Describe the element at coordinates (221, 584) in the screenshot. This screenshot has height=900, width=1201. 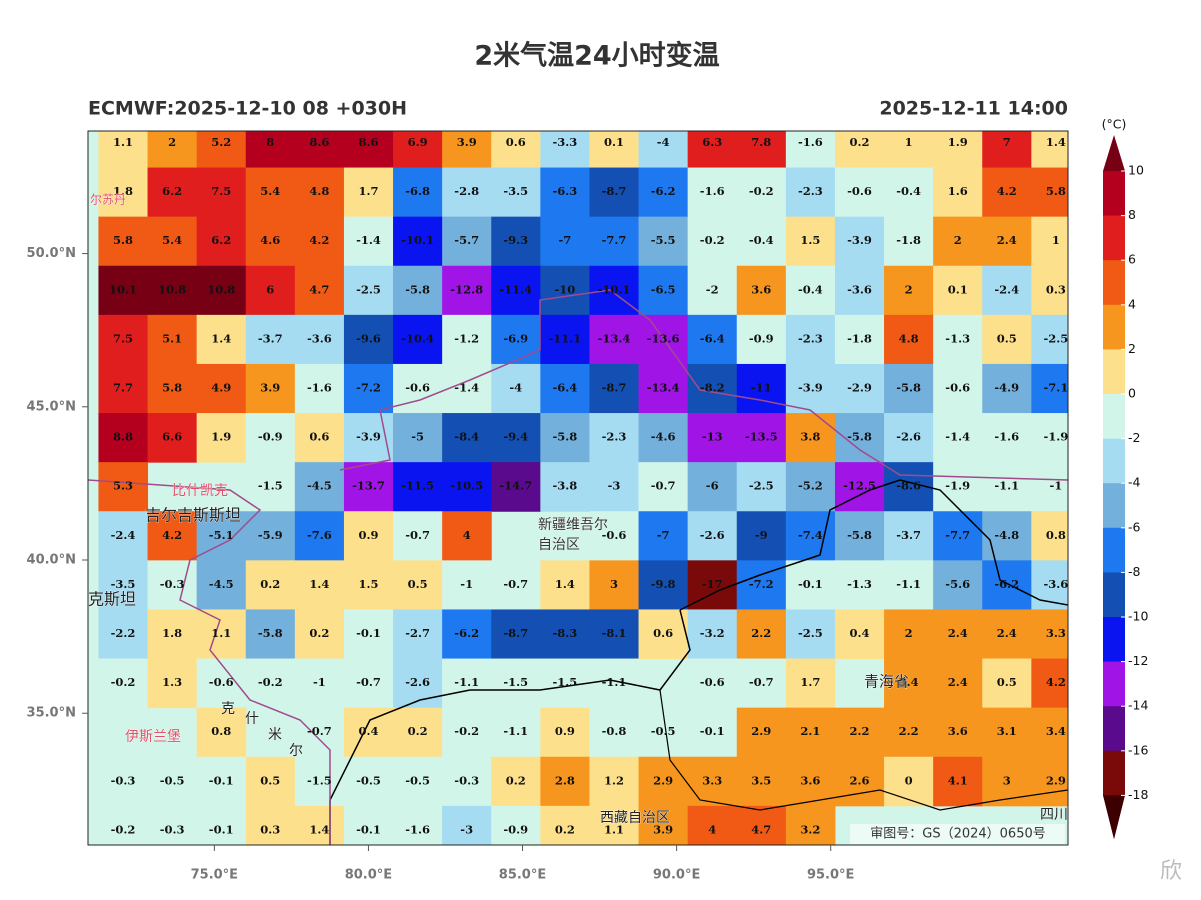
I see `value-label: -4.5` at that location.